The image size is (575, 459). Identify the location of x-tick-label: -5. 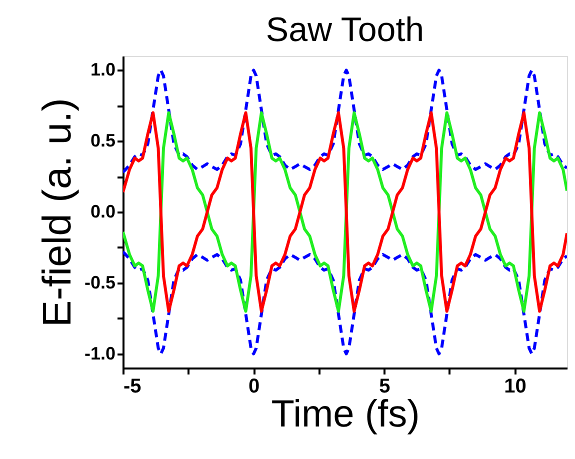
(133, 387).